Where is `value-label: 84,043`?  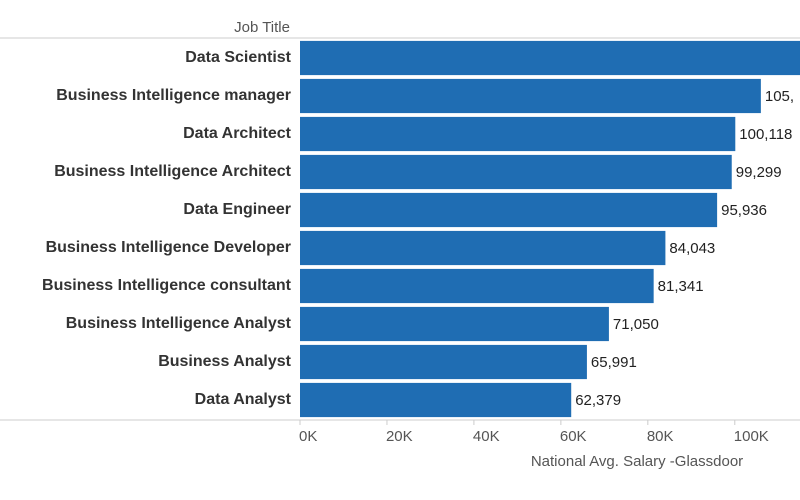 value-label: 84,043 is located at coordinates (692, 248).